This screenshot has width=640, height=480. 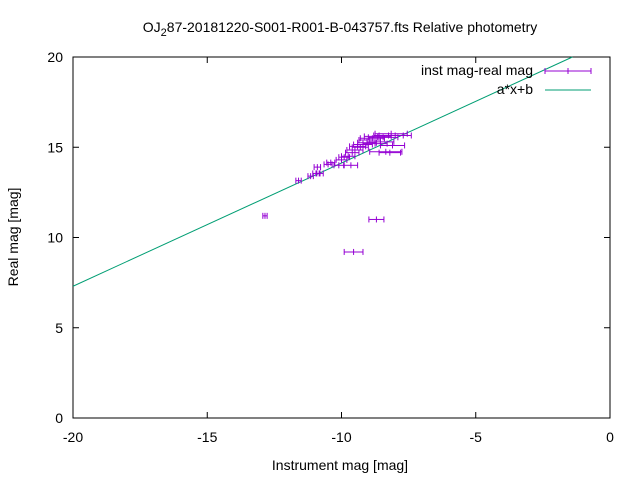 I want to click on legend-label-points: inst mag-real mag, so click(x=477, y=70).